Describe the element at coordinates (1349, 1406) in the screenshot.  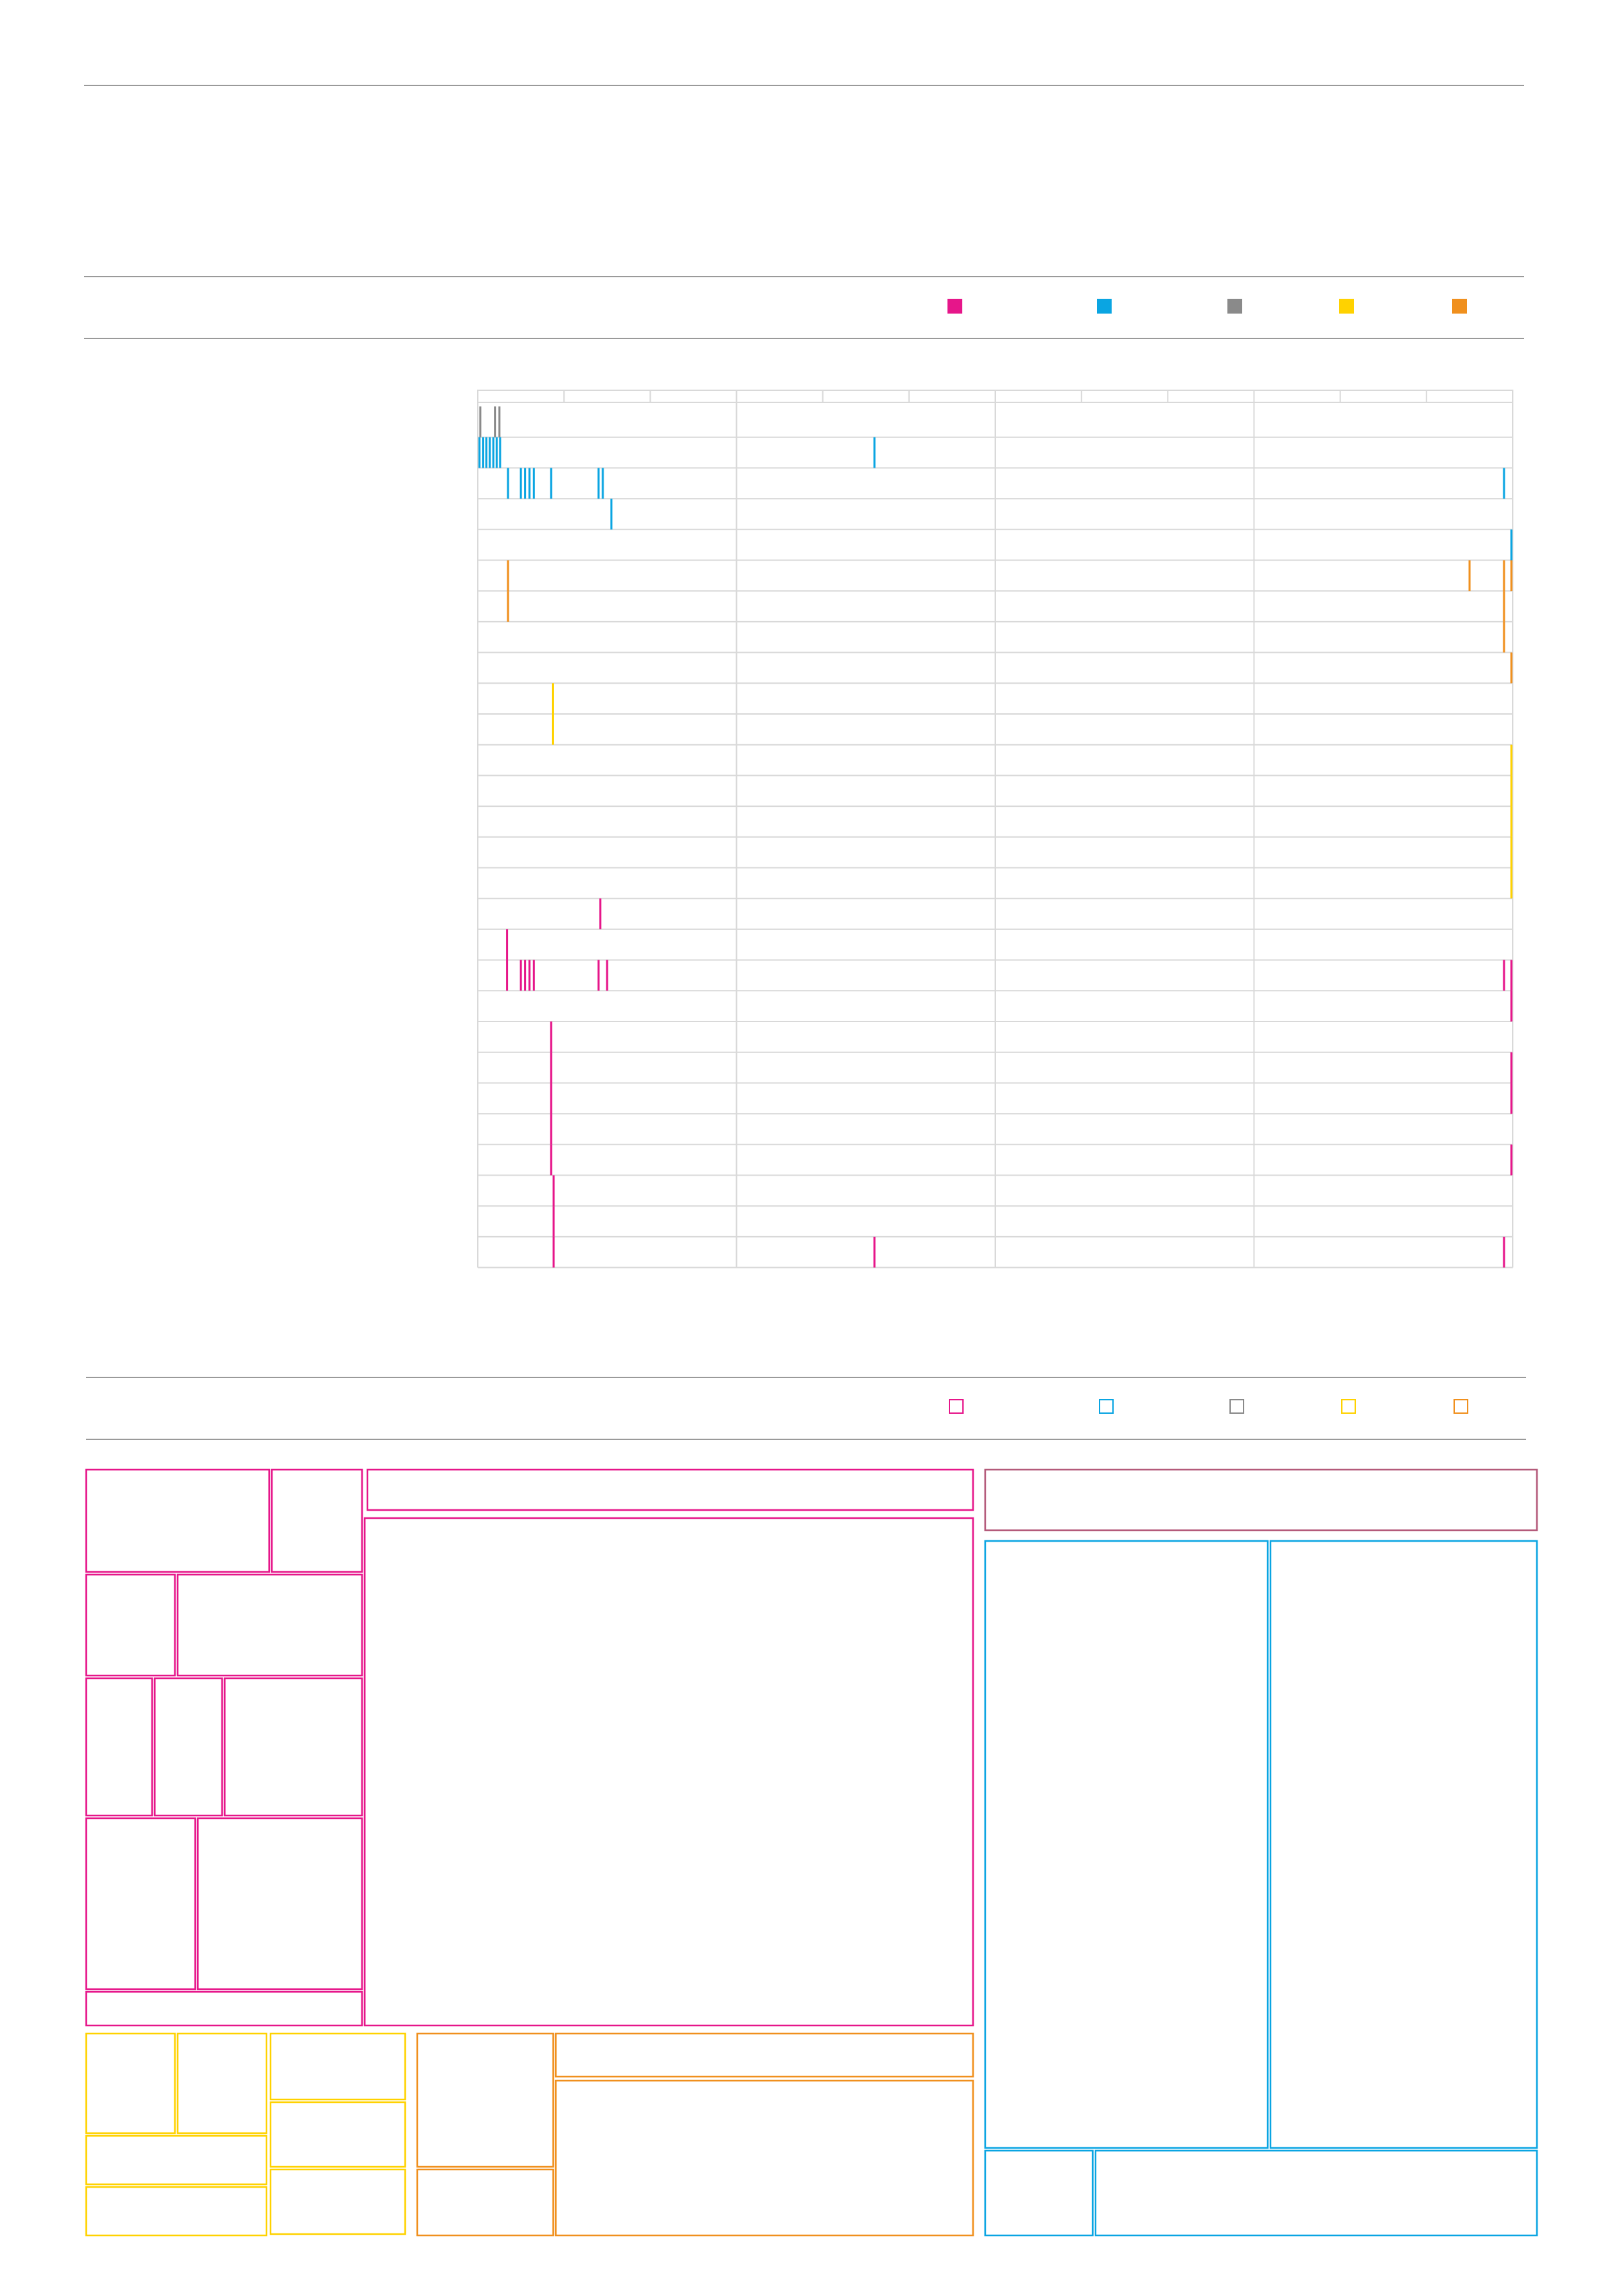
I see `legend-outline-yellow` at that location.